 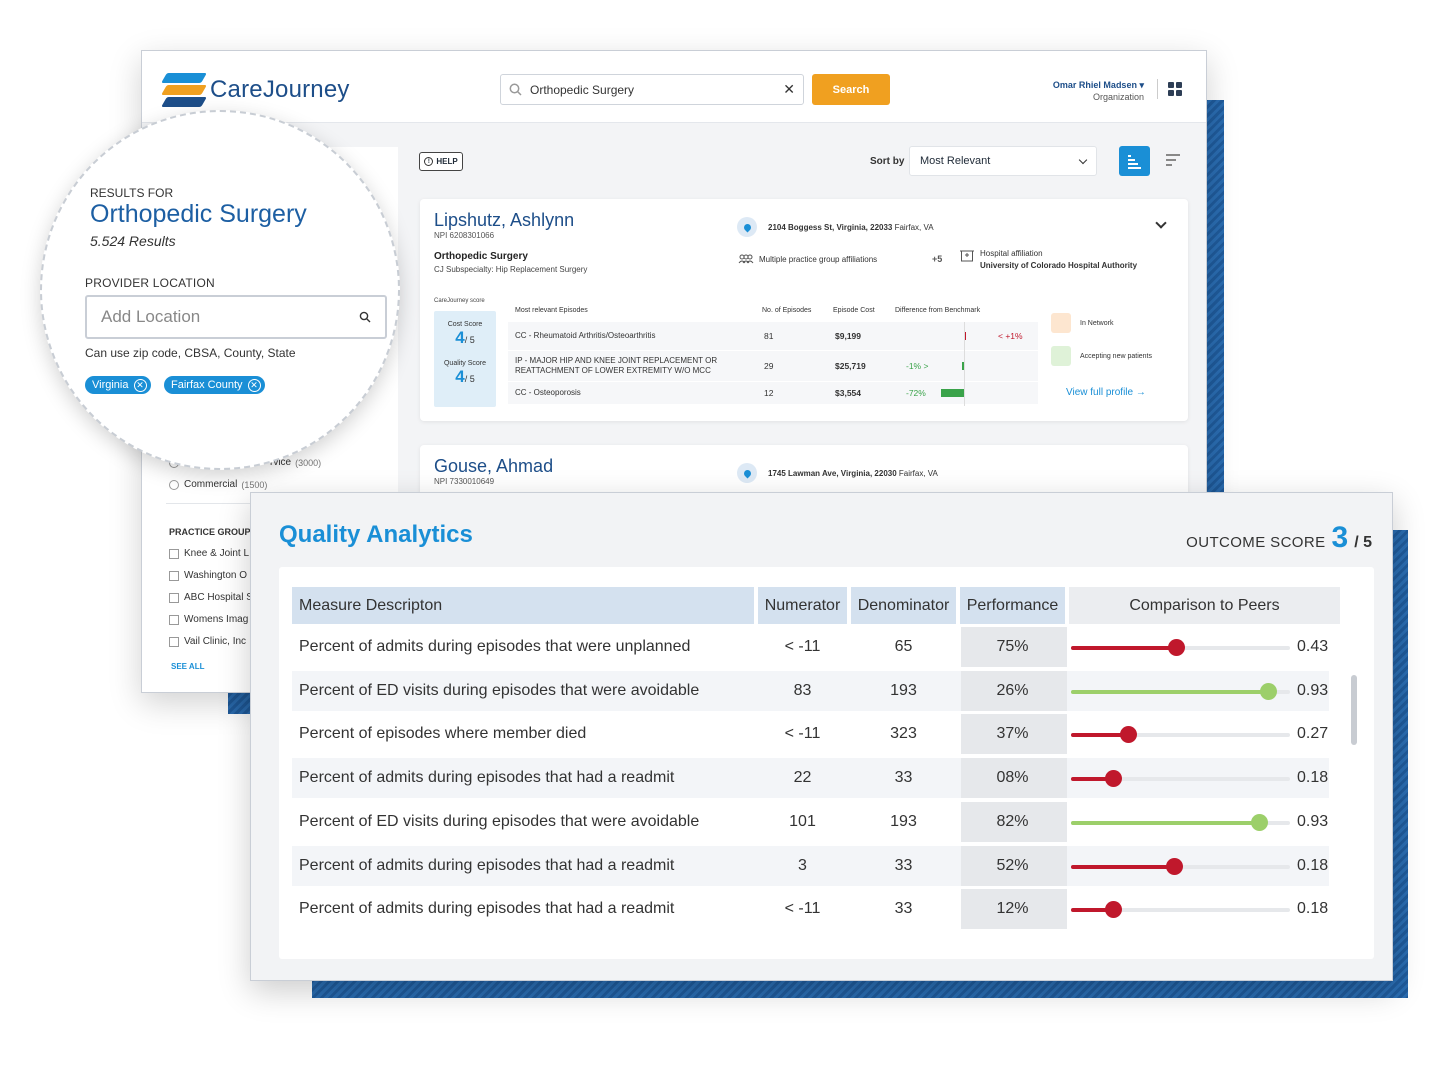 I want to click on denominator-value: 193, so click(x=903, y=821).